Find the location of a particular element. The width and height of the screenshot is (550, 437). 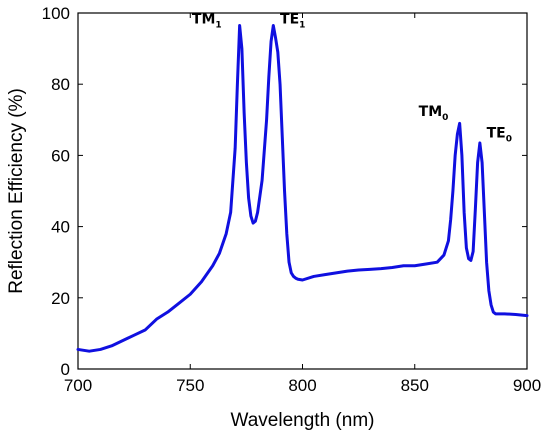

y-tick-label: 100 is located at coordinates (56, 13).